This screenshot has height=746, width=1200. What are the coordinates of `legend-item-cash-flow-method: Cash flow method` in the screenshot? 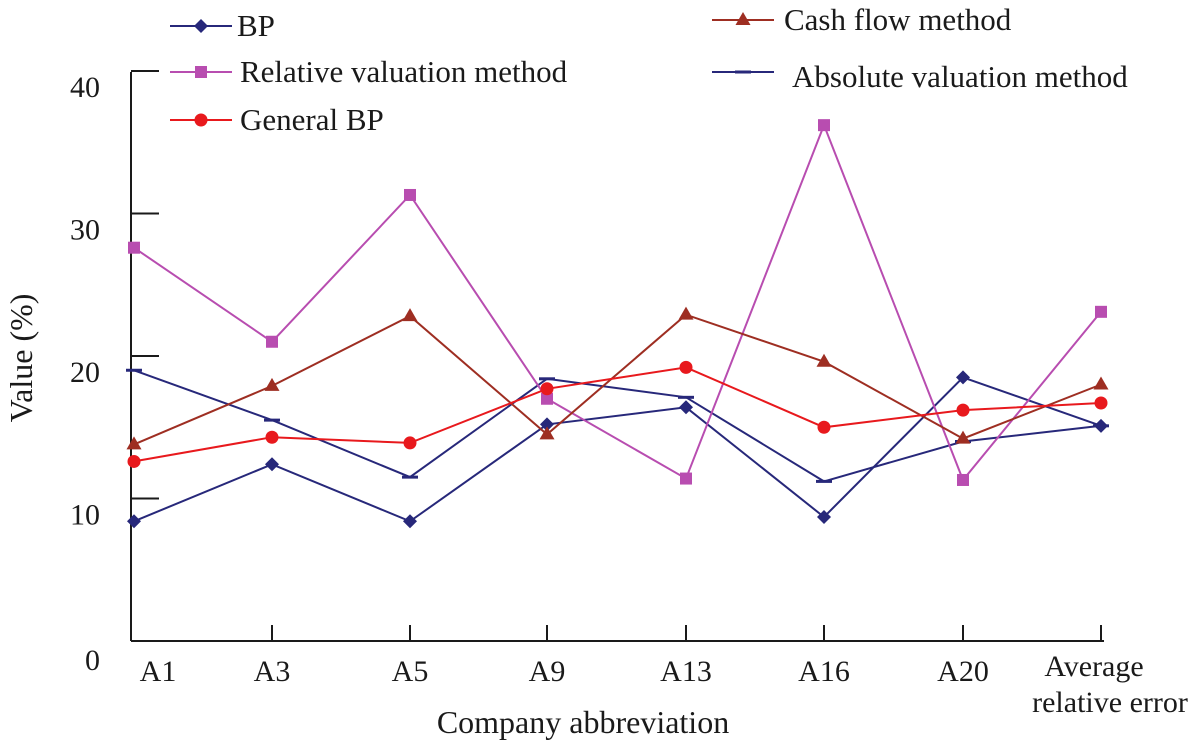 It's located at (862, 19).